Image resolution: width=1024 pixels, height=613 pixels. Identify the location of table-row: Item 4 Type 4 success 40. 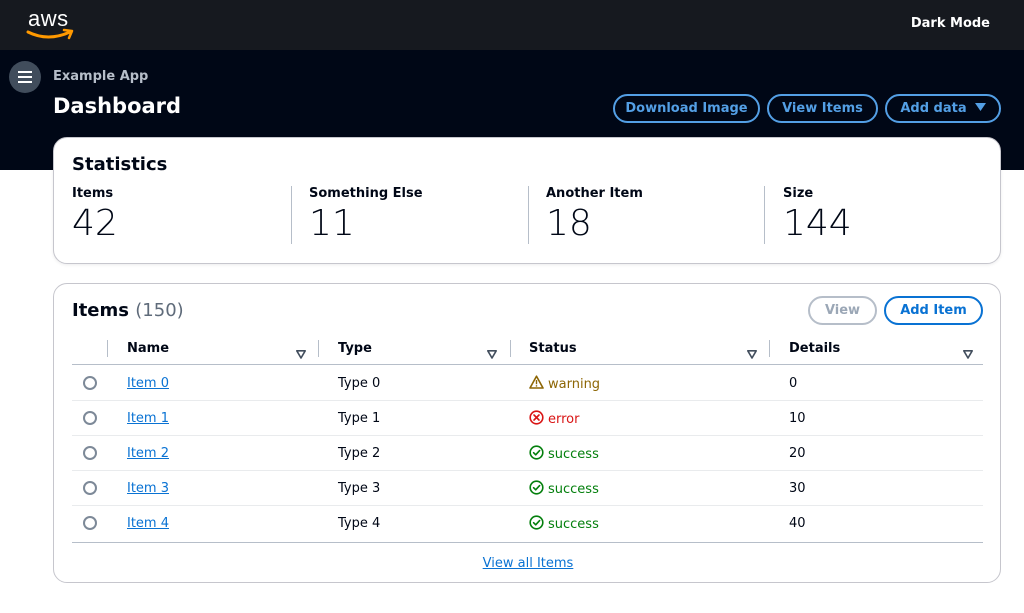
(527, 523).